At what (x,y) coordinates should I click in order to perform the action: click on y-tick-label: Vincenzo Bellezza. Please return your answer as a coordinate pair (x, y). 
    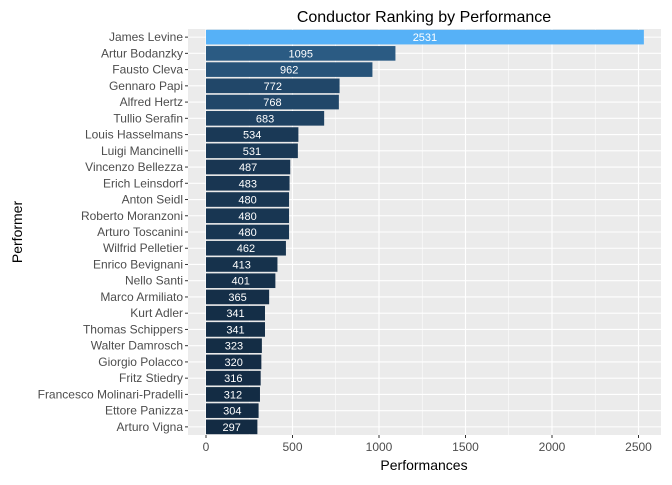
    Looking at the image, I should click on (134, 167).